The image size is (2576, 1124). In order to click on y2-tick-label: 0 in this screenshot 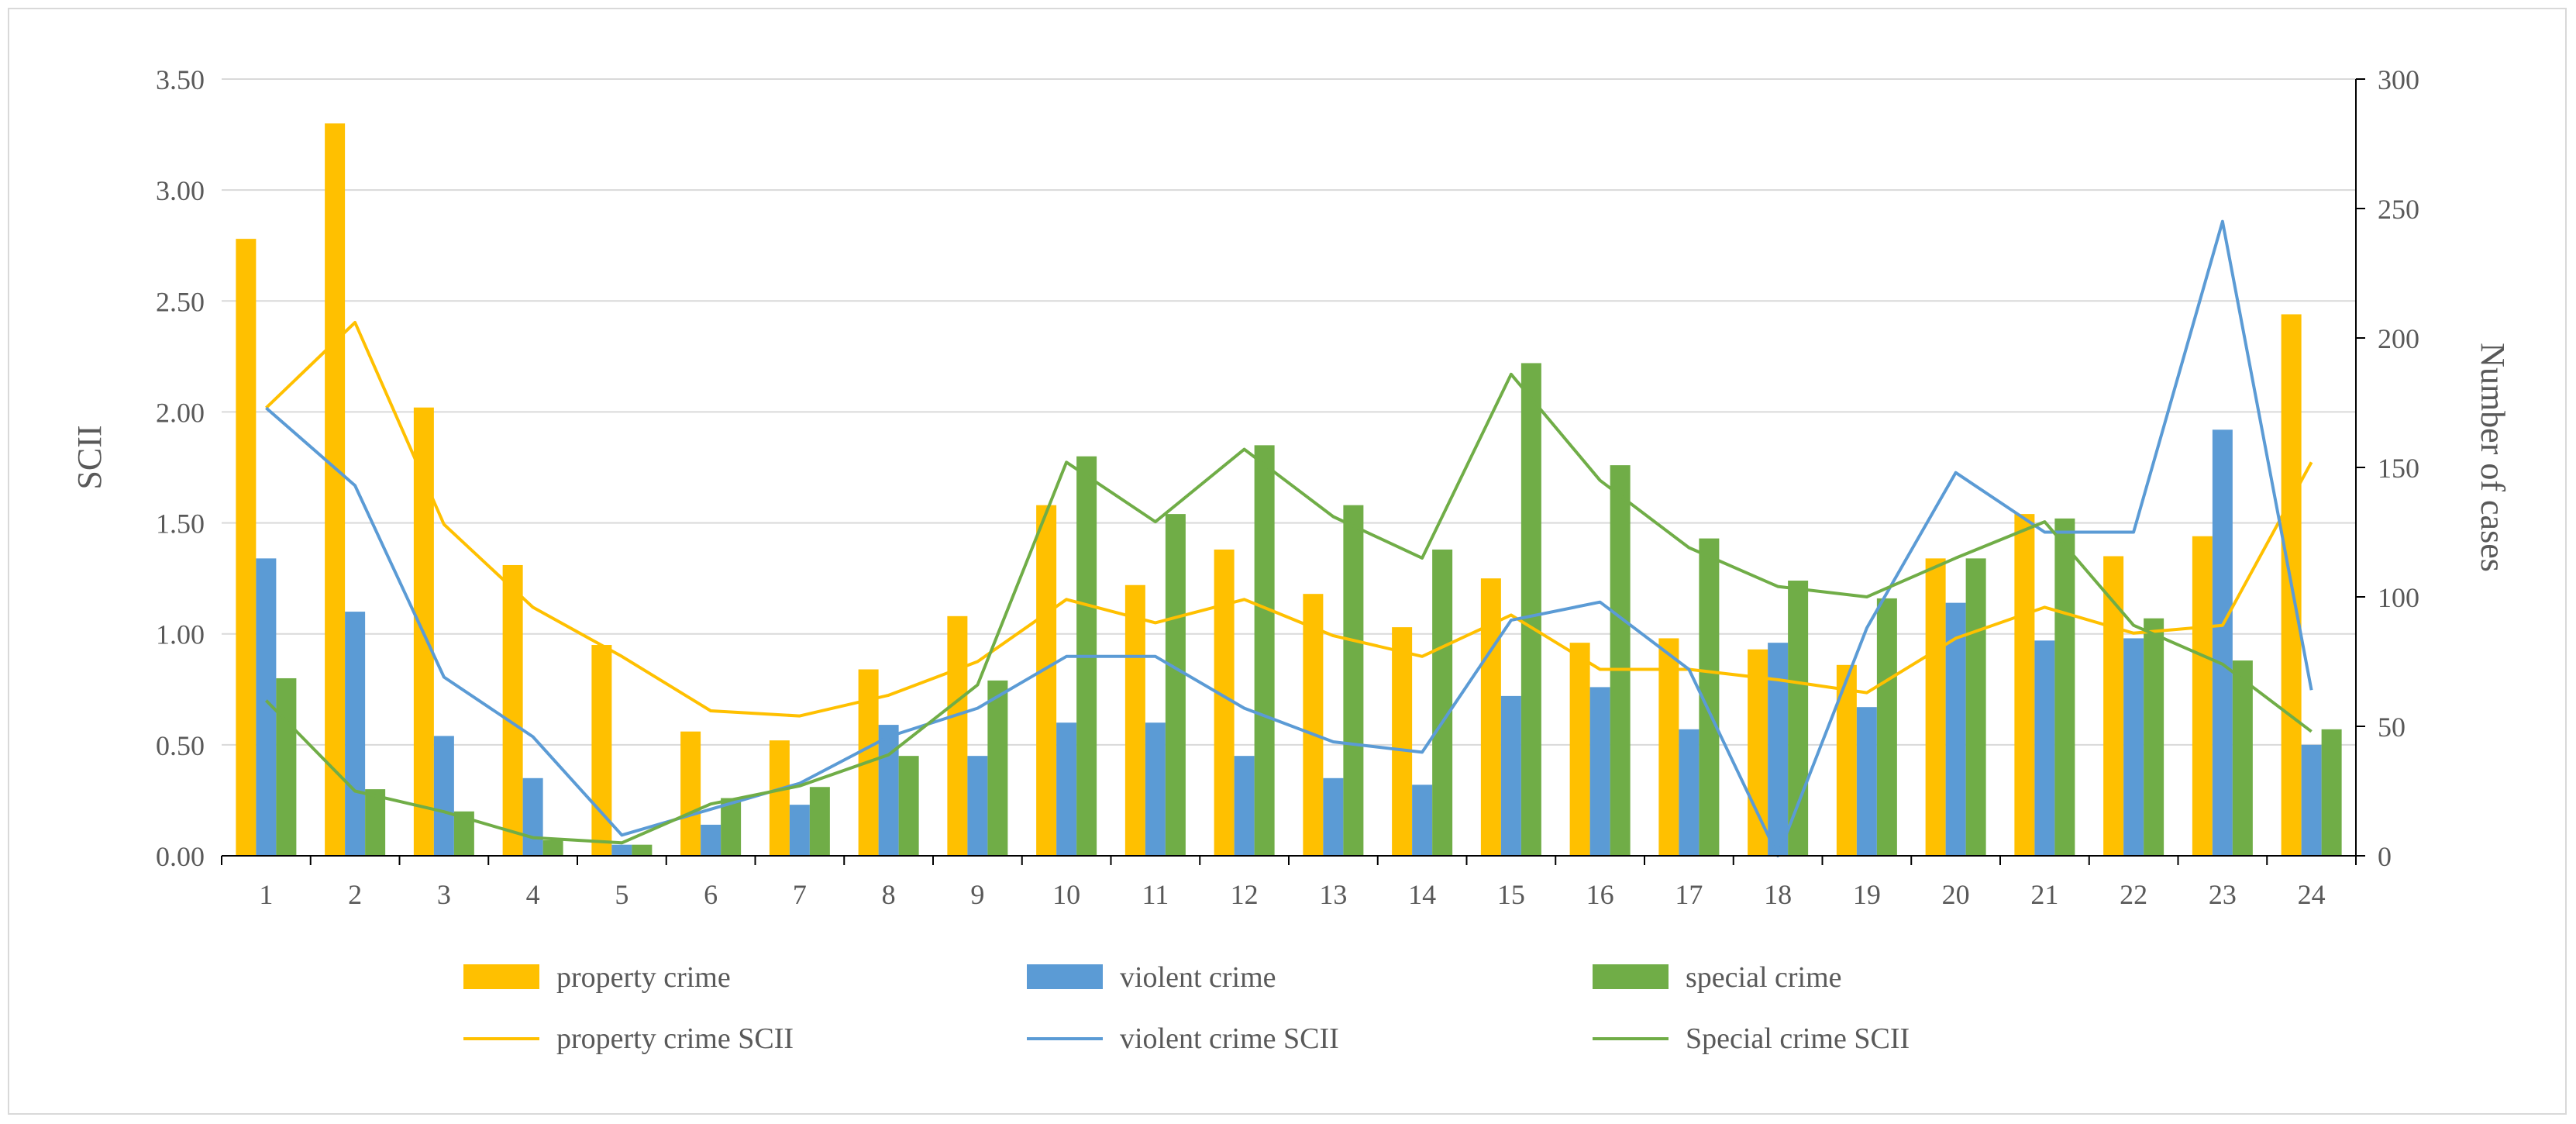, I will do `click(2385, 856)`.